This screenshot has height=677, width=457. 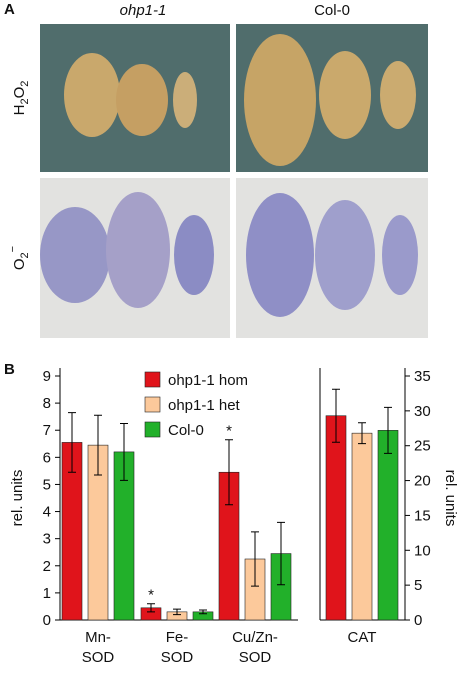 What do you see at coordinates (422, 446) in the screenshot?
I see `y2-tick-label: 25` at bounding box center [422, 446].